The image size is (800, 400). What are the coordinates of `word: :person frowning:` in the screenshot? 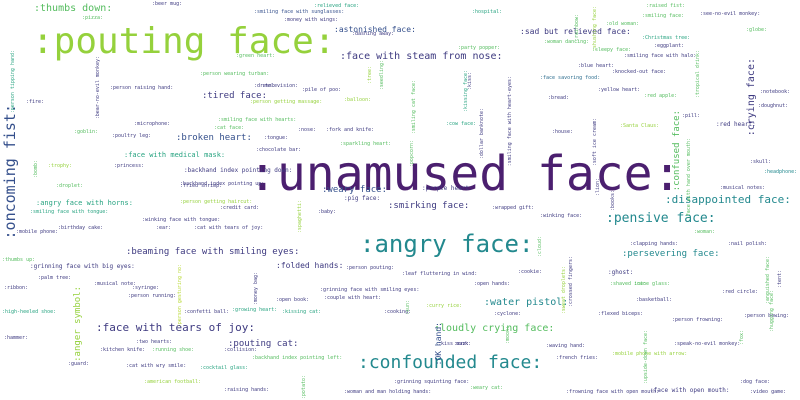 It's located at (698, 320).